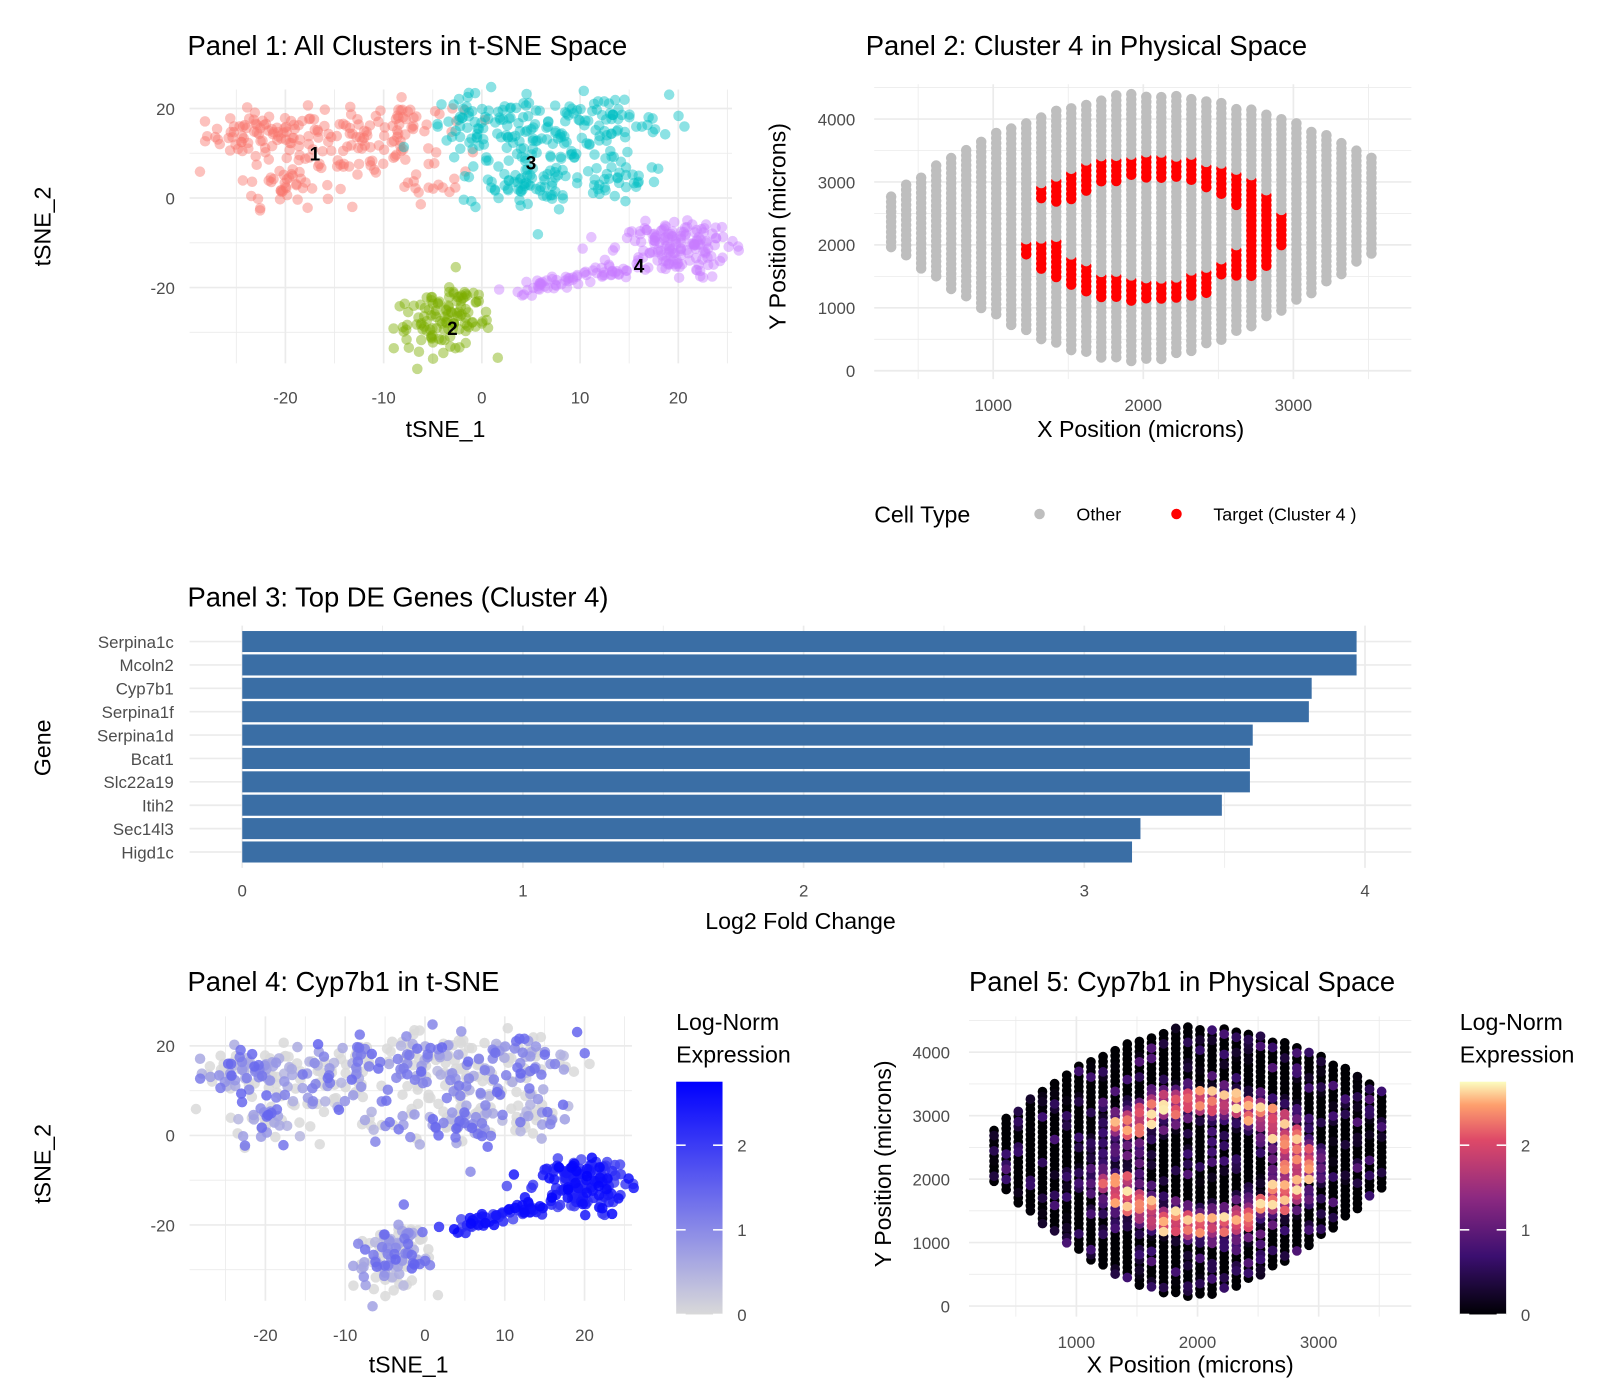 The image size is (1622, 1384). I want to click on x-tick-label: 1000, so click(1076, 1342).